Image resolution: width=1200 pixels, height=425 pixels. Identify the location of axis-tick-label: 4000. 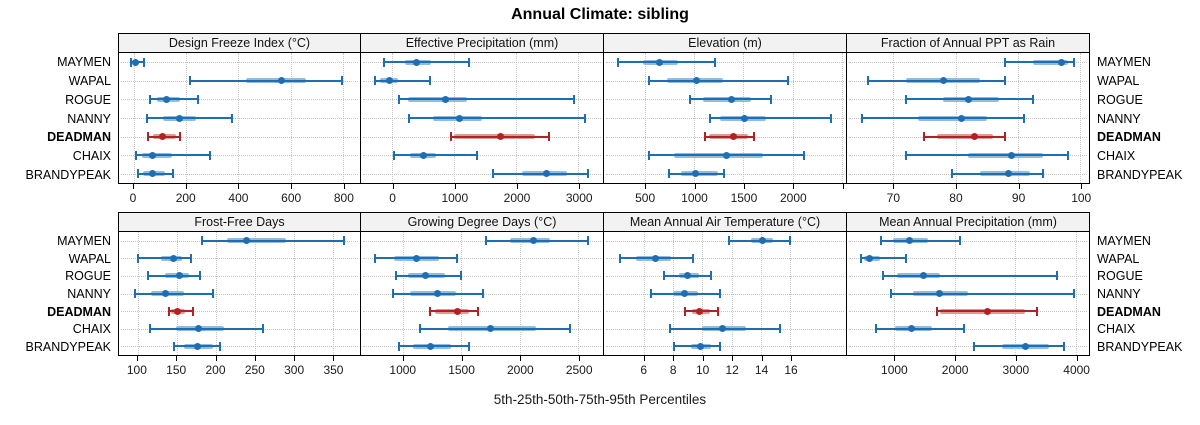
(1076, 370).